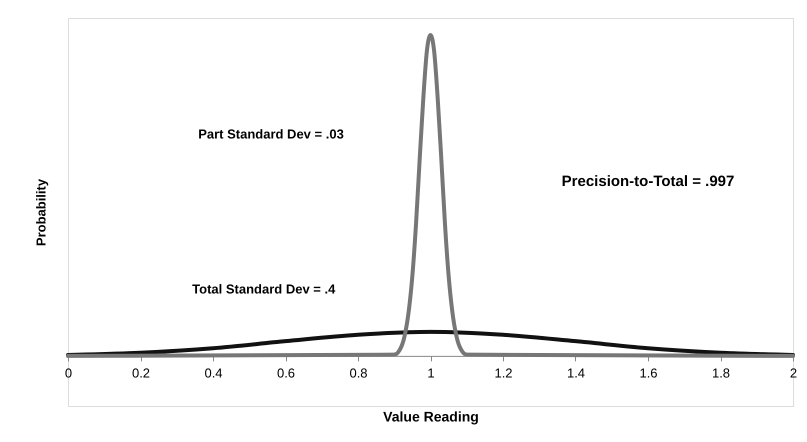 The width and height of the screenshot is (807, 442). What do you see at coordinates (794, 372) in the screenshot?
I see `x-tick-label: 2` at bounding box center [794, 372].